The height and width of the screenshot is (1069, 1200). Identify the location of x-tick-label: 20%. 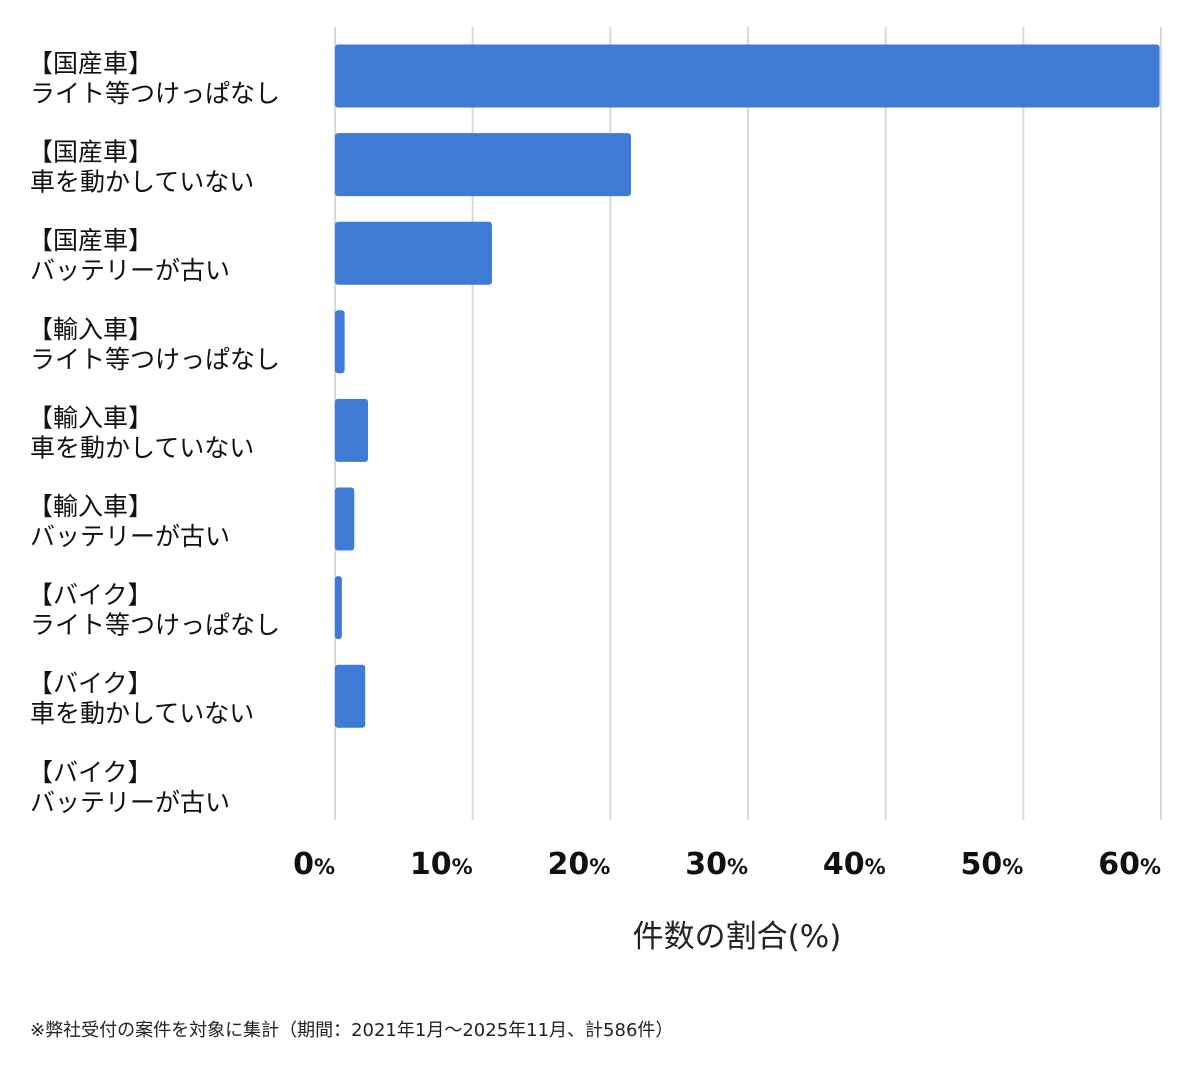
(579, 864).